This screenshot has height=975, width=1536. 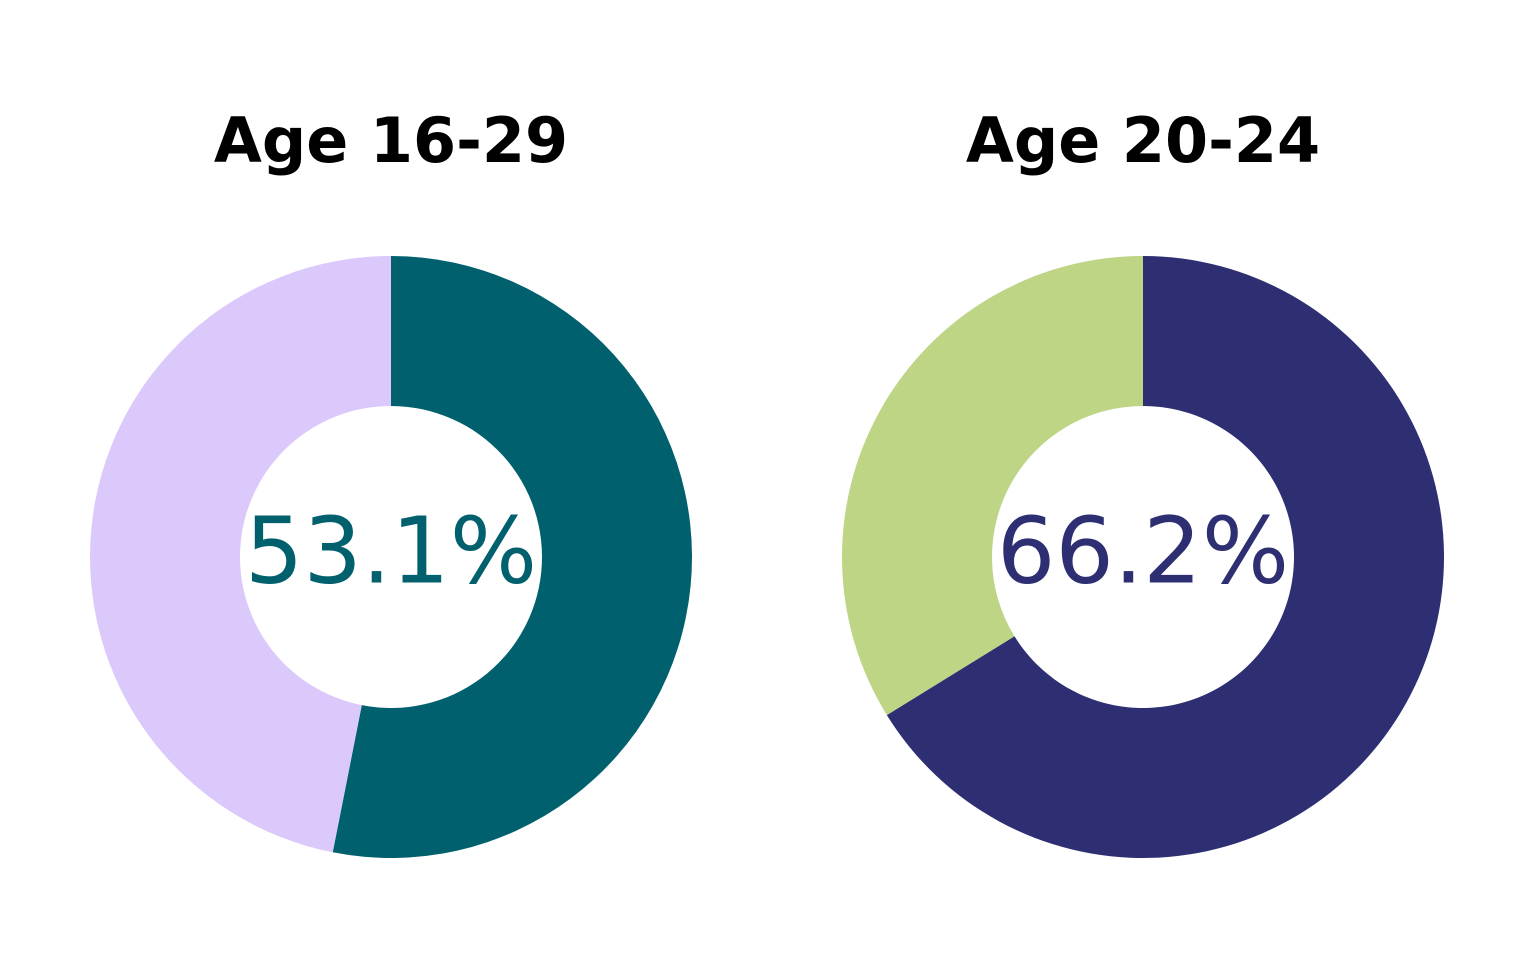 I want to click on chart-title: Age 20-24, so click(x=1143, y=140).